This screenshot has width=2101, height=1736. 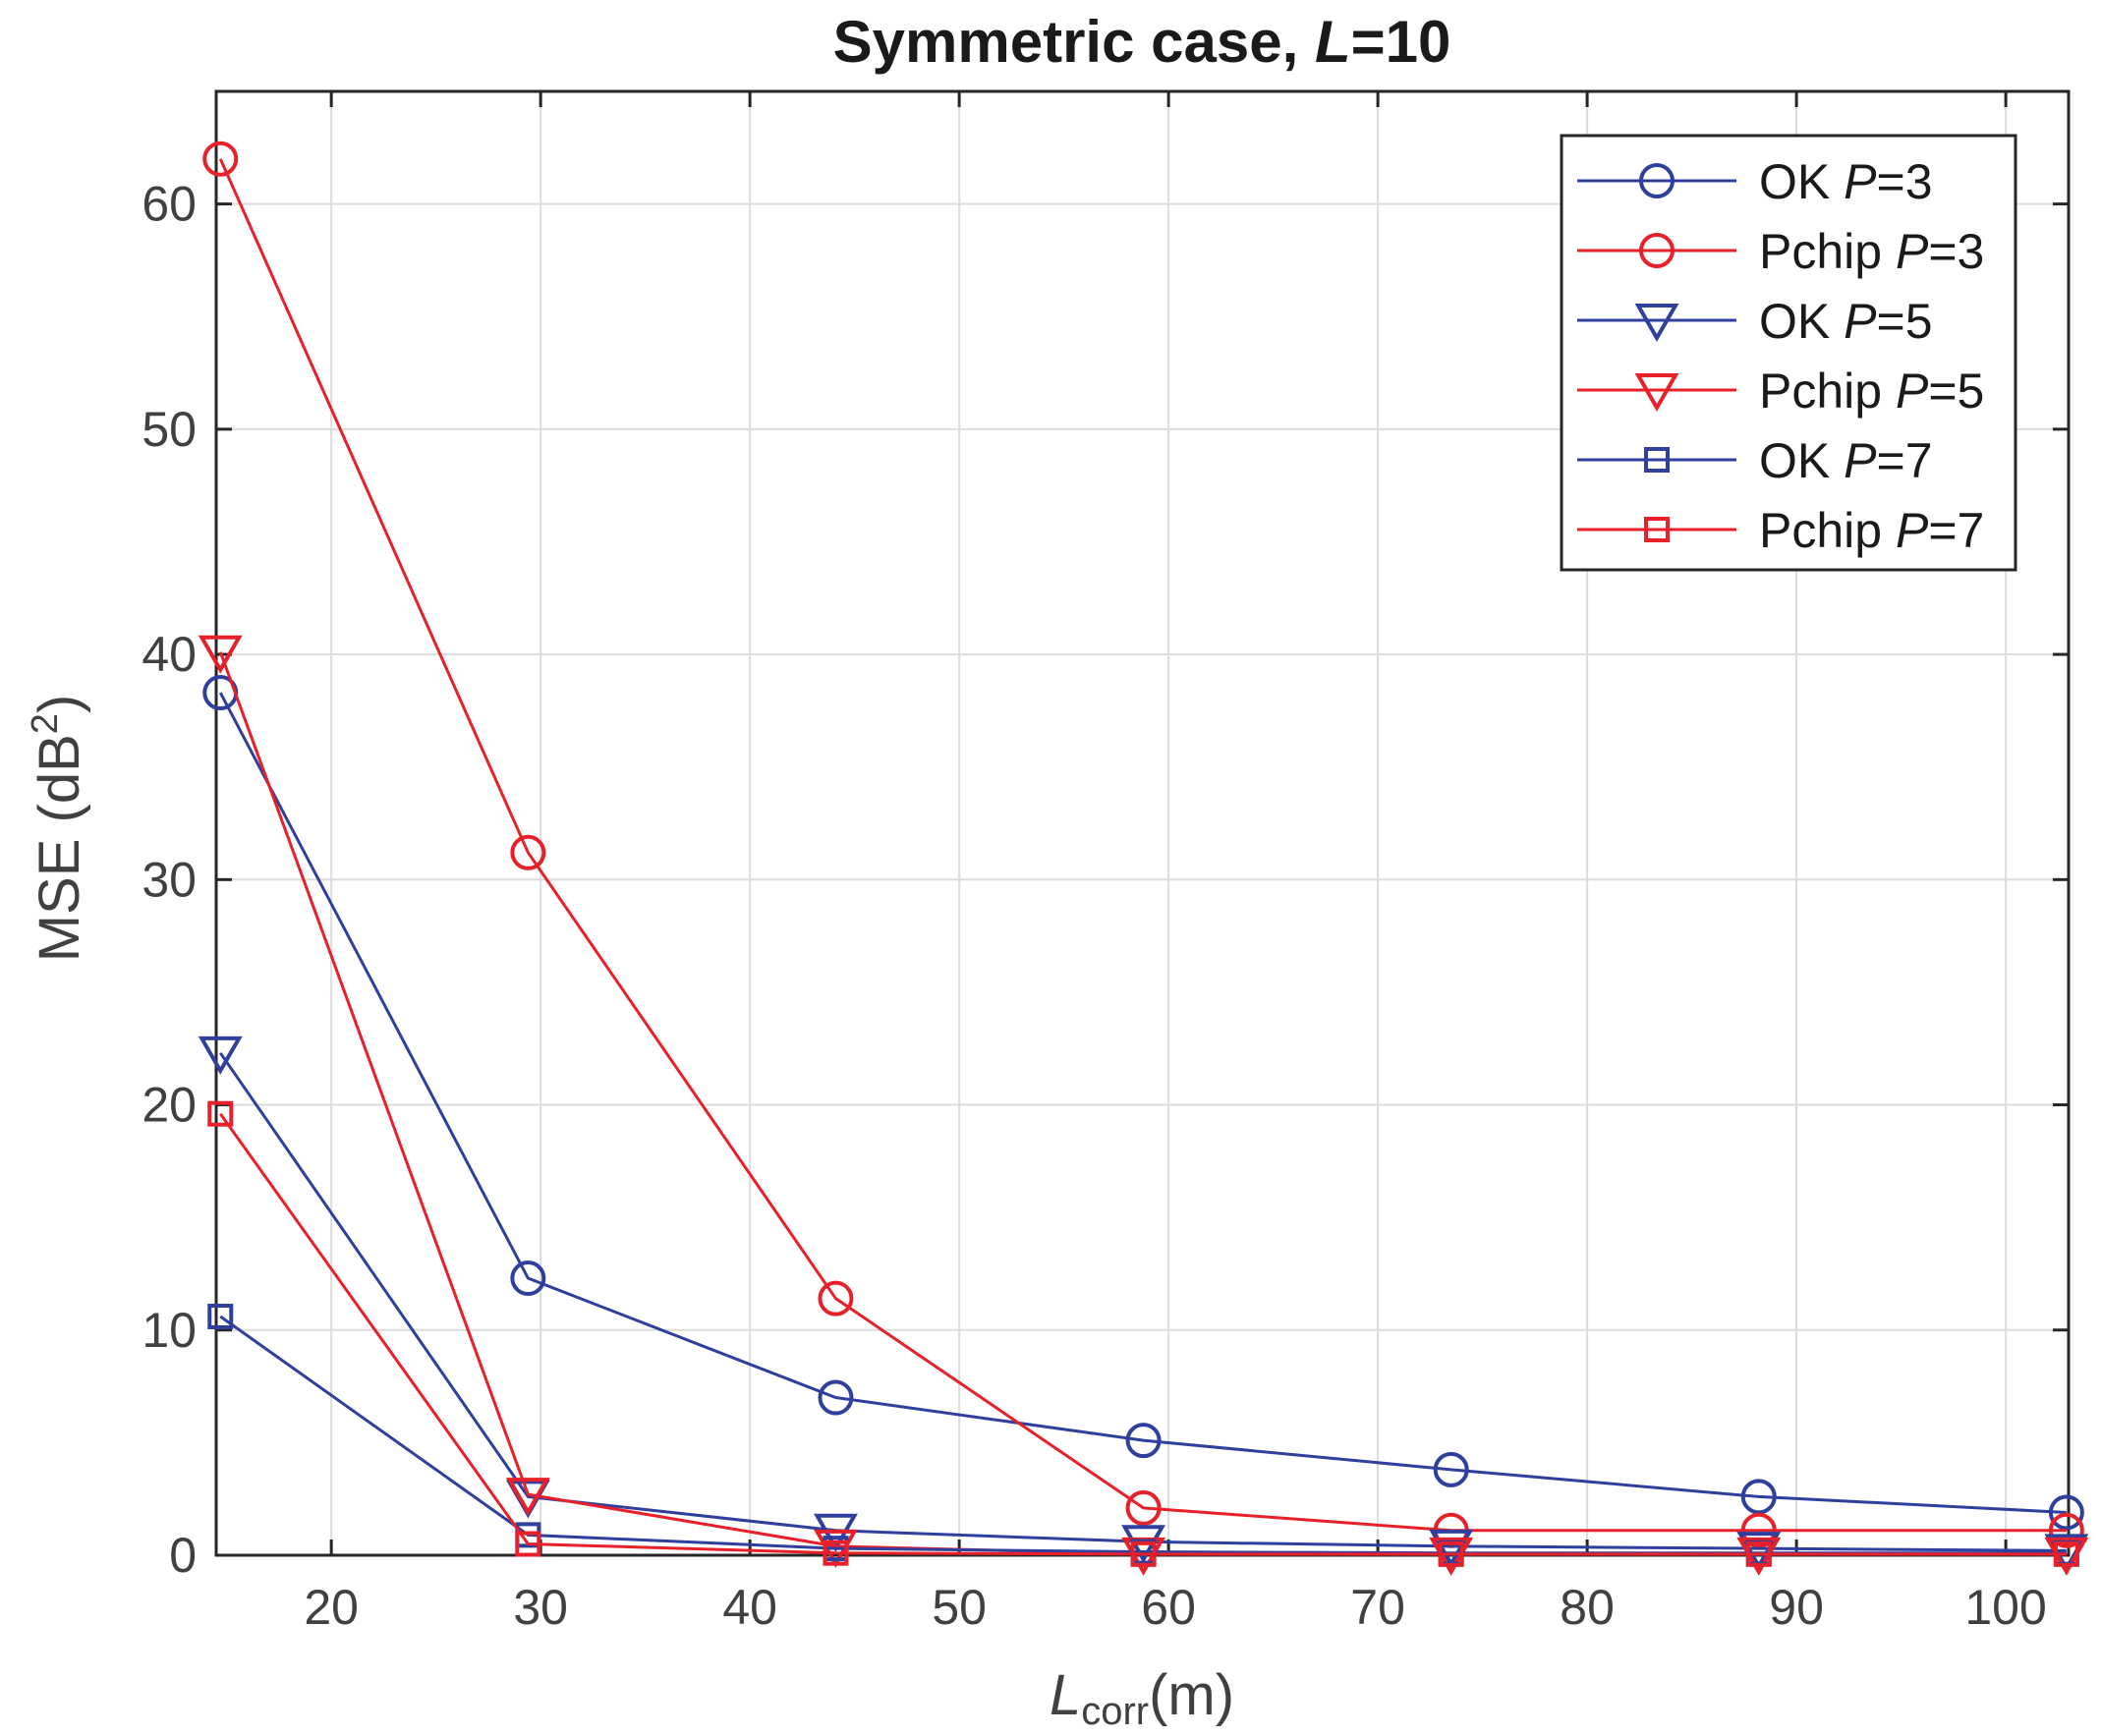 I want to click on legend-item: OK P=5, so click(x=1755, y=321).